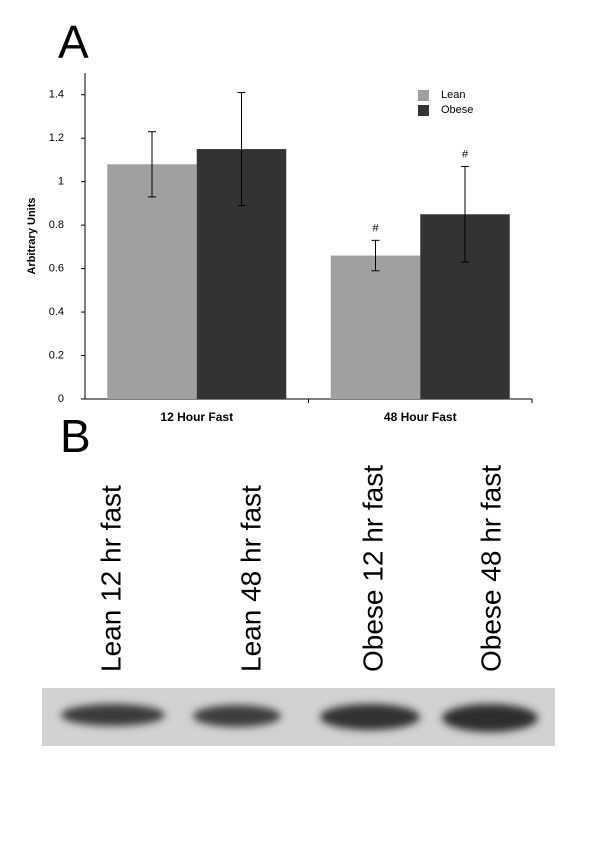  I want to click on y-tick-label: 1, so click(61, 182).